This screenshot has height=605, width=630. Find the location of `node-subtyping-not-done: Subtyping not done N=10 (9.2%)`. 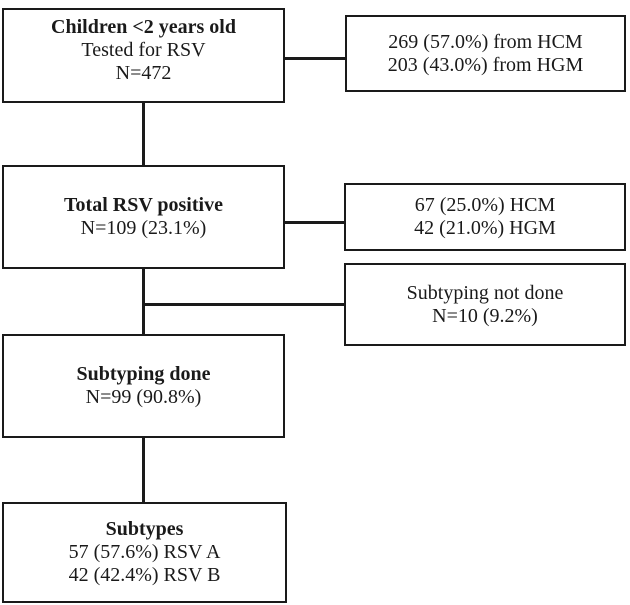

node-subtyping-not-done: Subtyping not done N=10 (9.2%) is located at coordinates (485, 304).